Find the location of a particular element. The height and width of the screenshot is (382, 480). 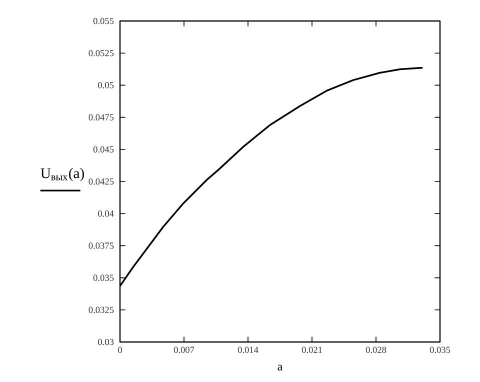

x-axis-title: a is located at coordinates (280, 367).